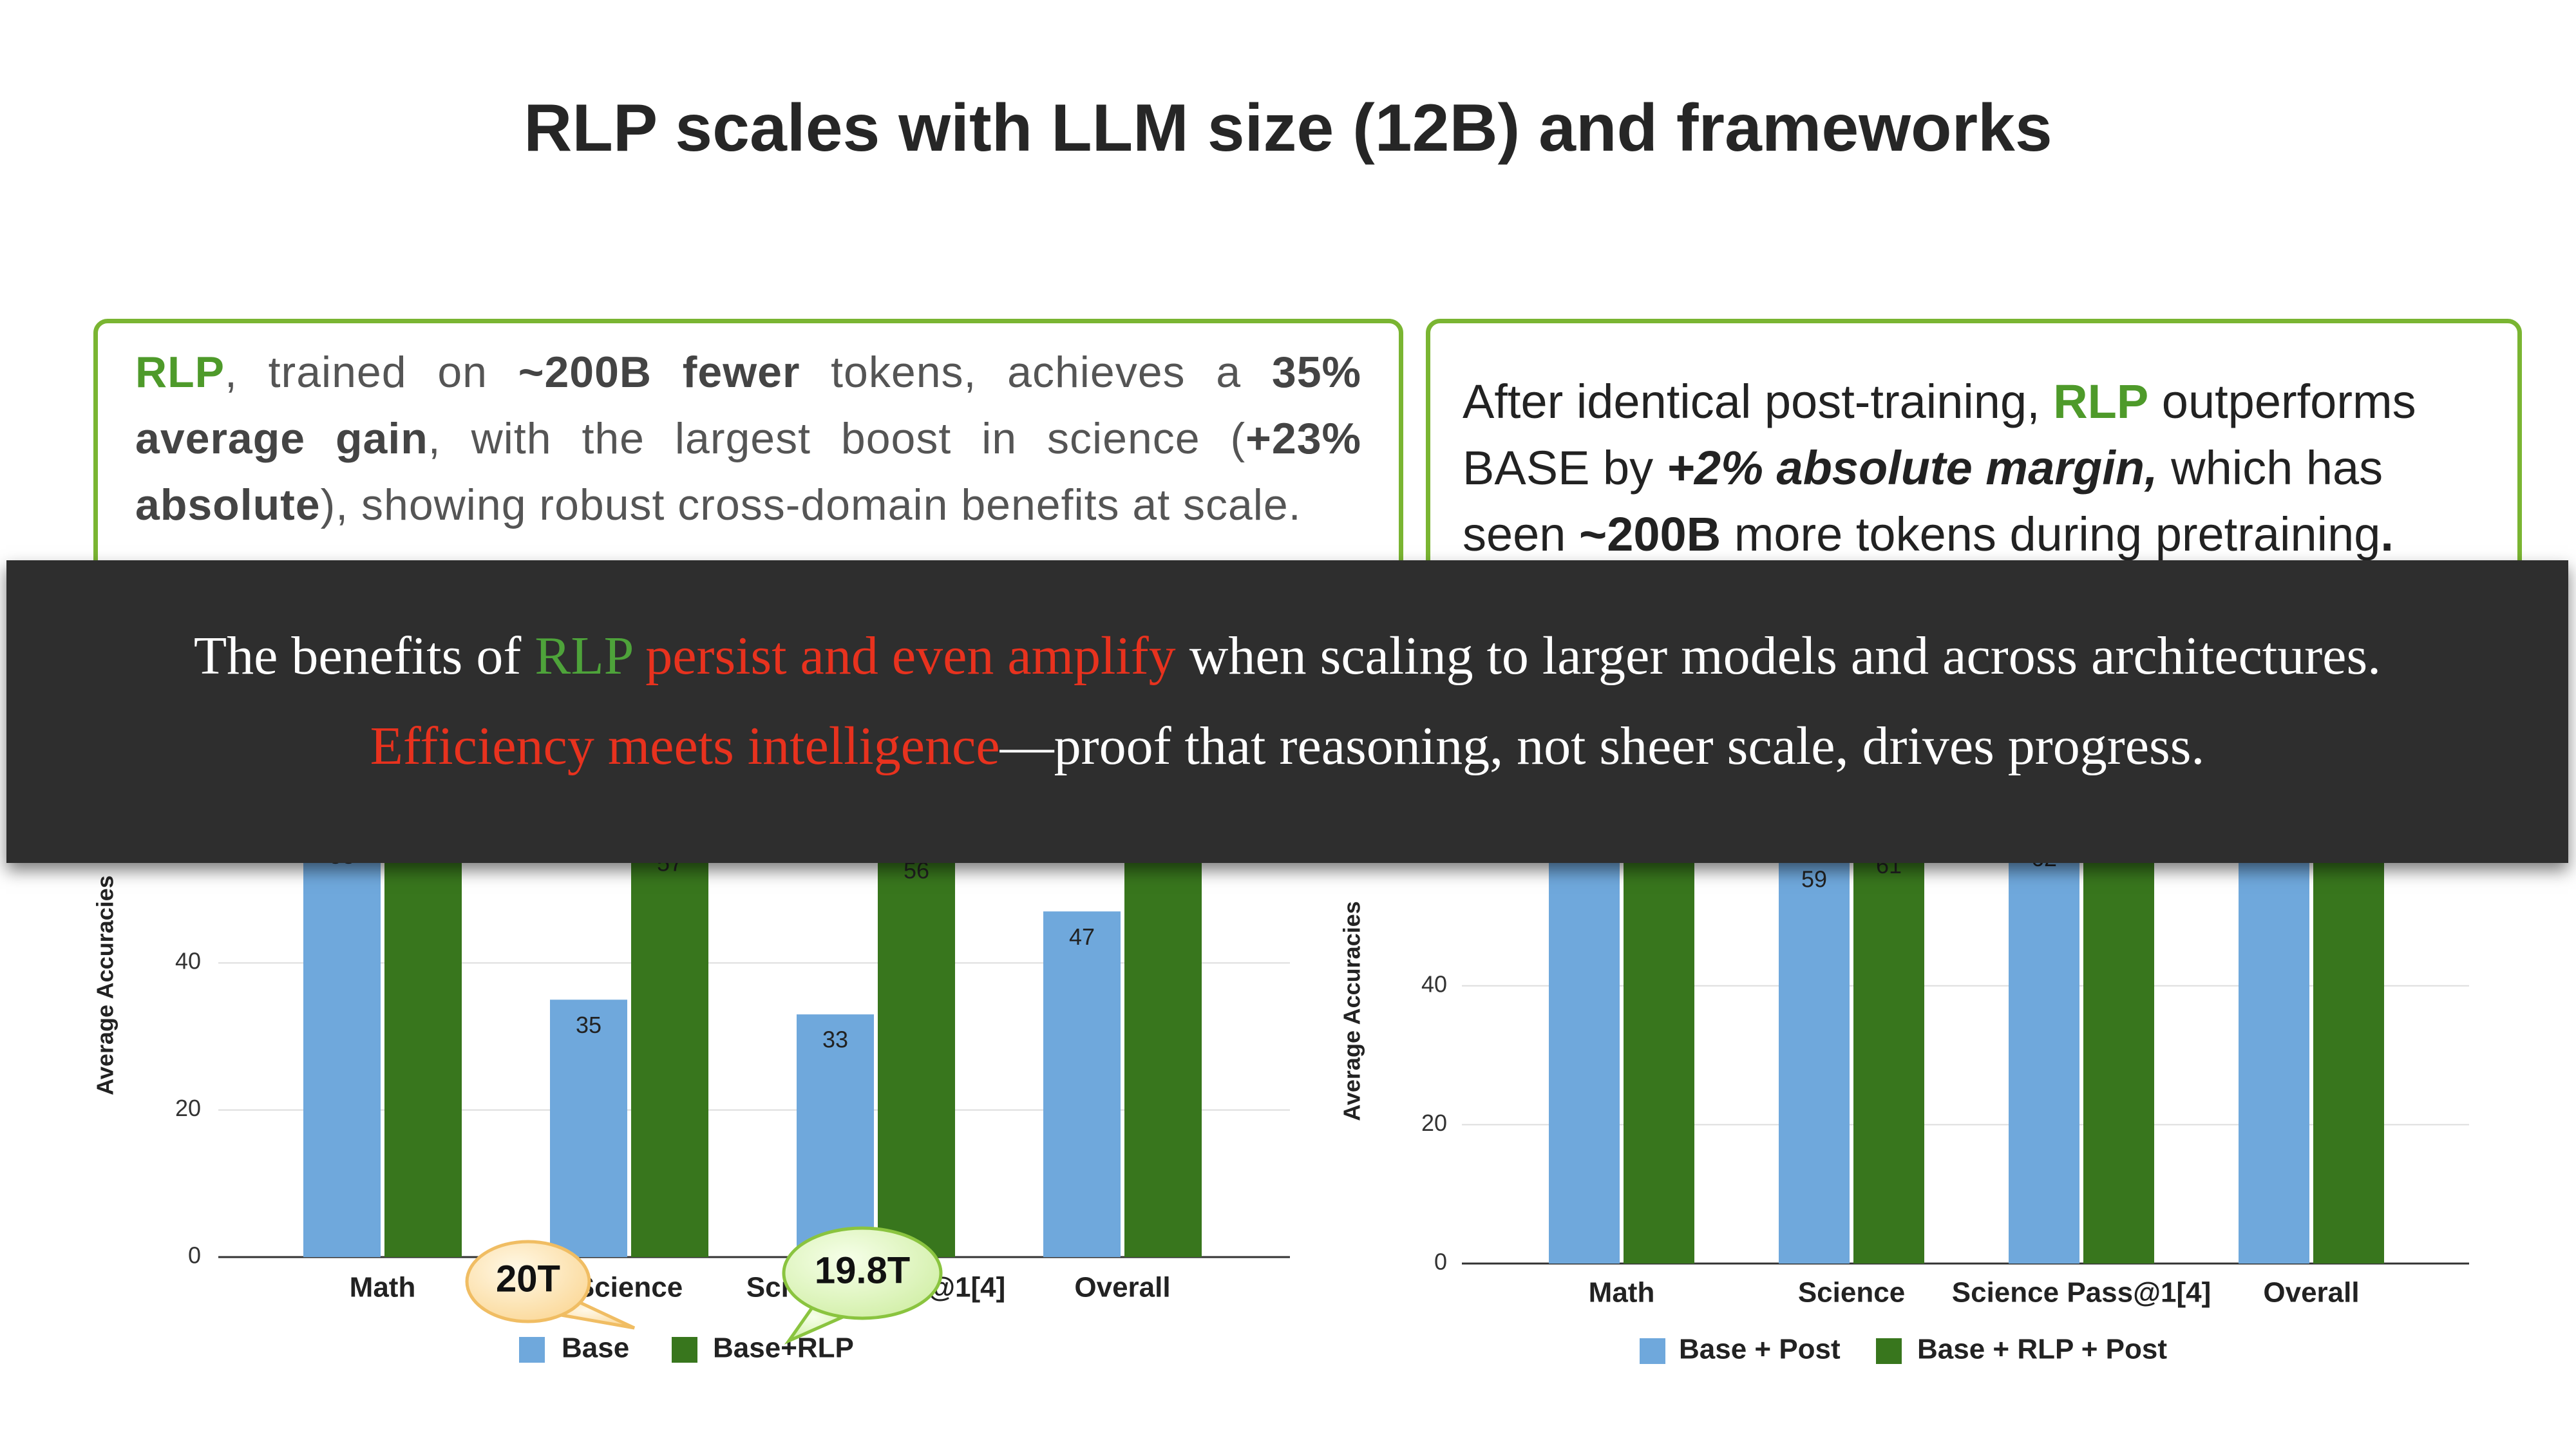 Image resolution: width=2576 pixels, height=1449 pixels. What do you see at coordinates (1082, 937) in the screenshot?
I see `value-label: 47` at bounding box center [1082, 937].